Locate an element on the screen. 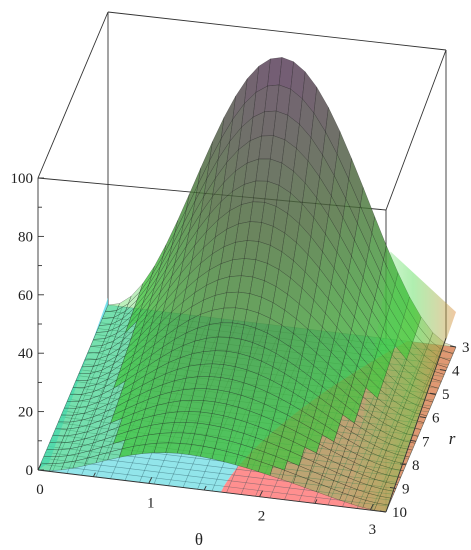  z-tick-label: 60 is located at coordinates (25, 296).